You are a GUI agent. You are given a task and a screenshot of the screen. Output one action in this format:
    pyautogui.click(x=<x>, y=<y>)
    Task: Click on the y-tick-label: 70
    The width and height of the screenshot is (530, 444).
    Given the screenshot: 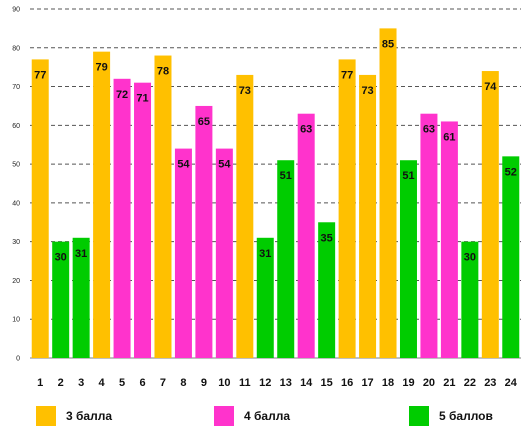 What is the action you would take?
    pyautogui.click(x=16, y=87)
    